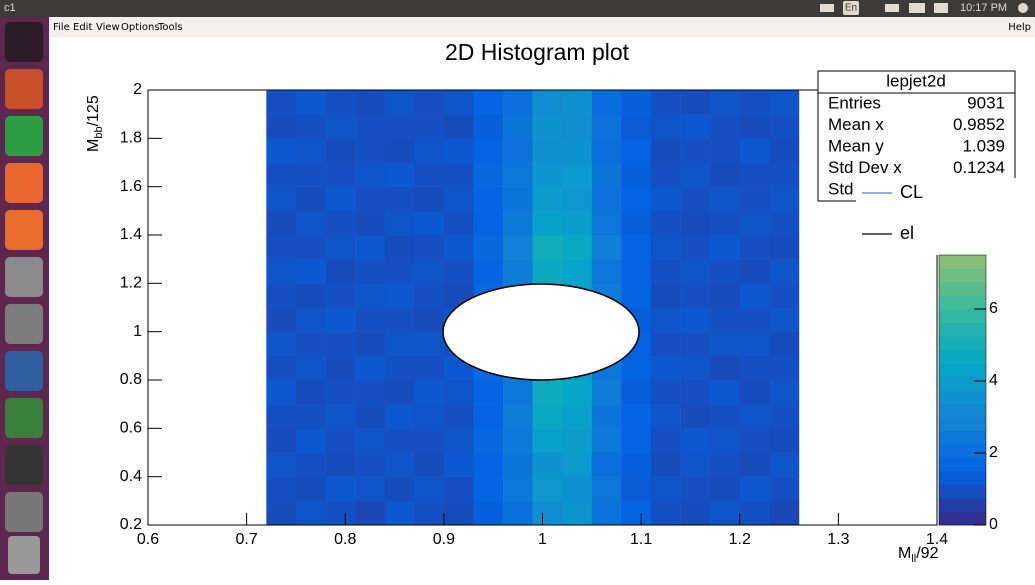  What do you see at coordinates (517, 8) in the screenshot?
I see `top-bar` at bounding box center [517, 8].